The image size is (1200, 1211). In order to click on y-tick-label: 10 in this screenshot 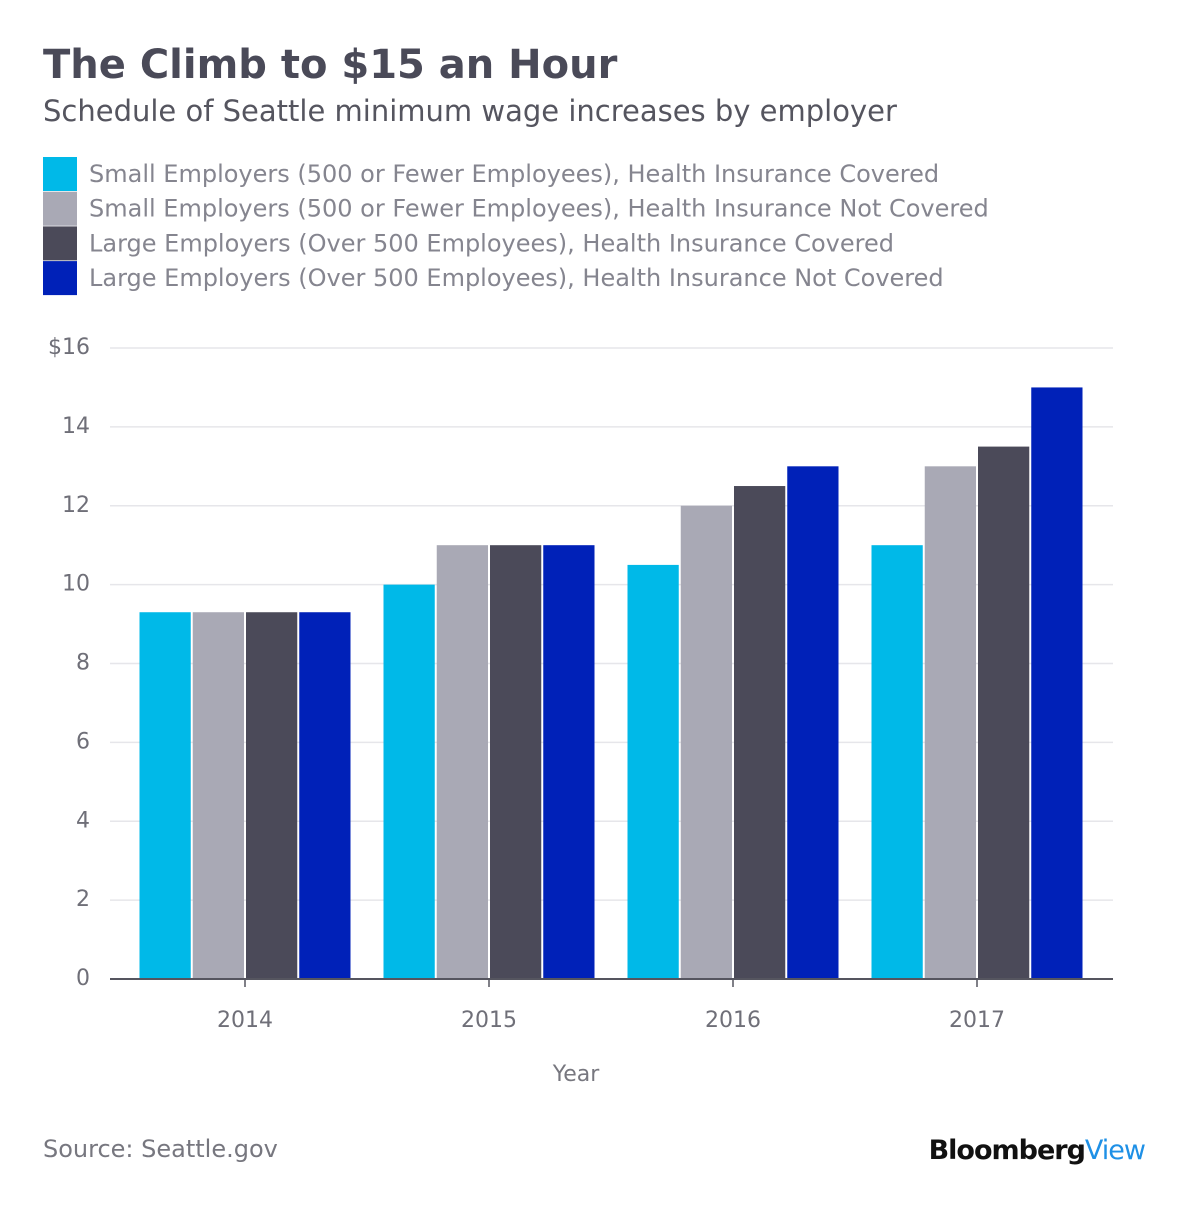, I will do `click(76, 584)`.